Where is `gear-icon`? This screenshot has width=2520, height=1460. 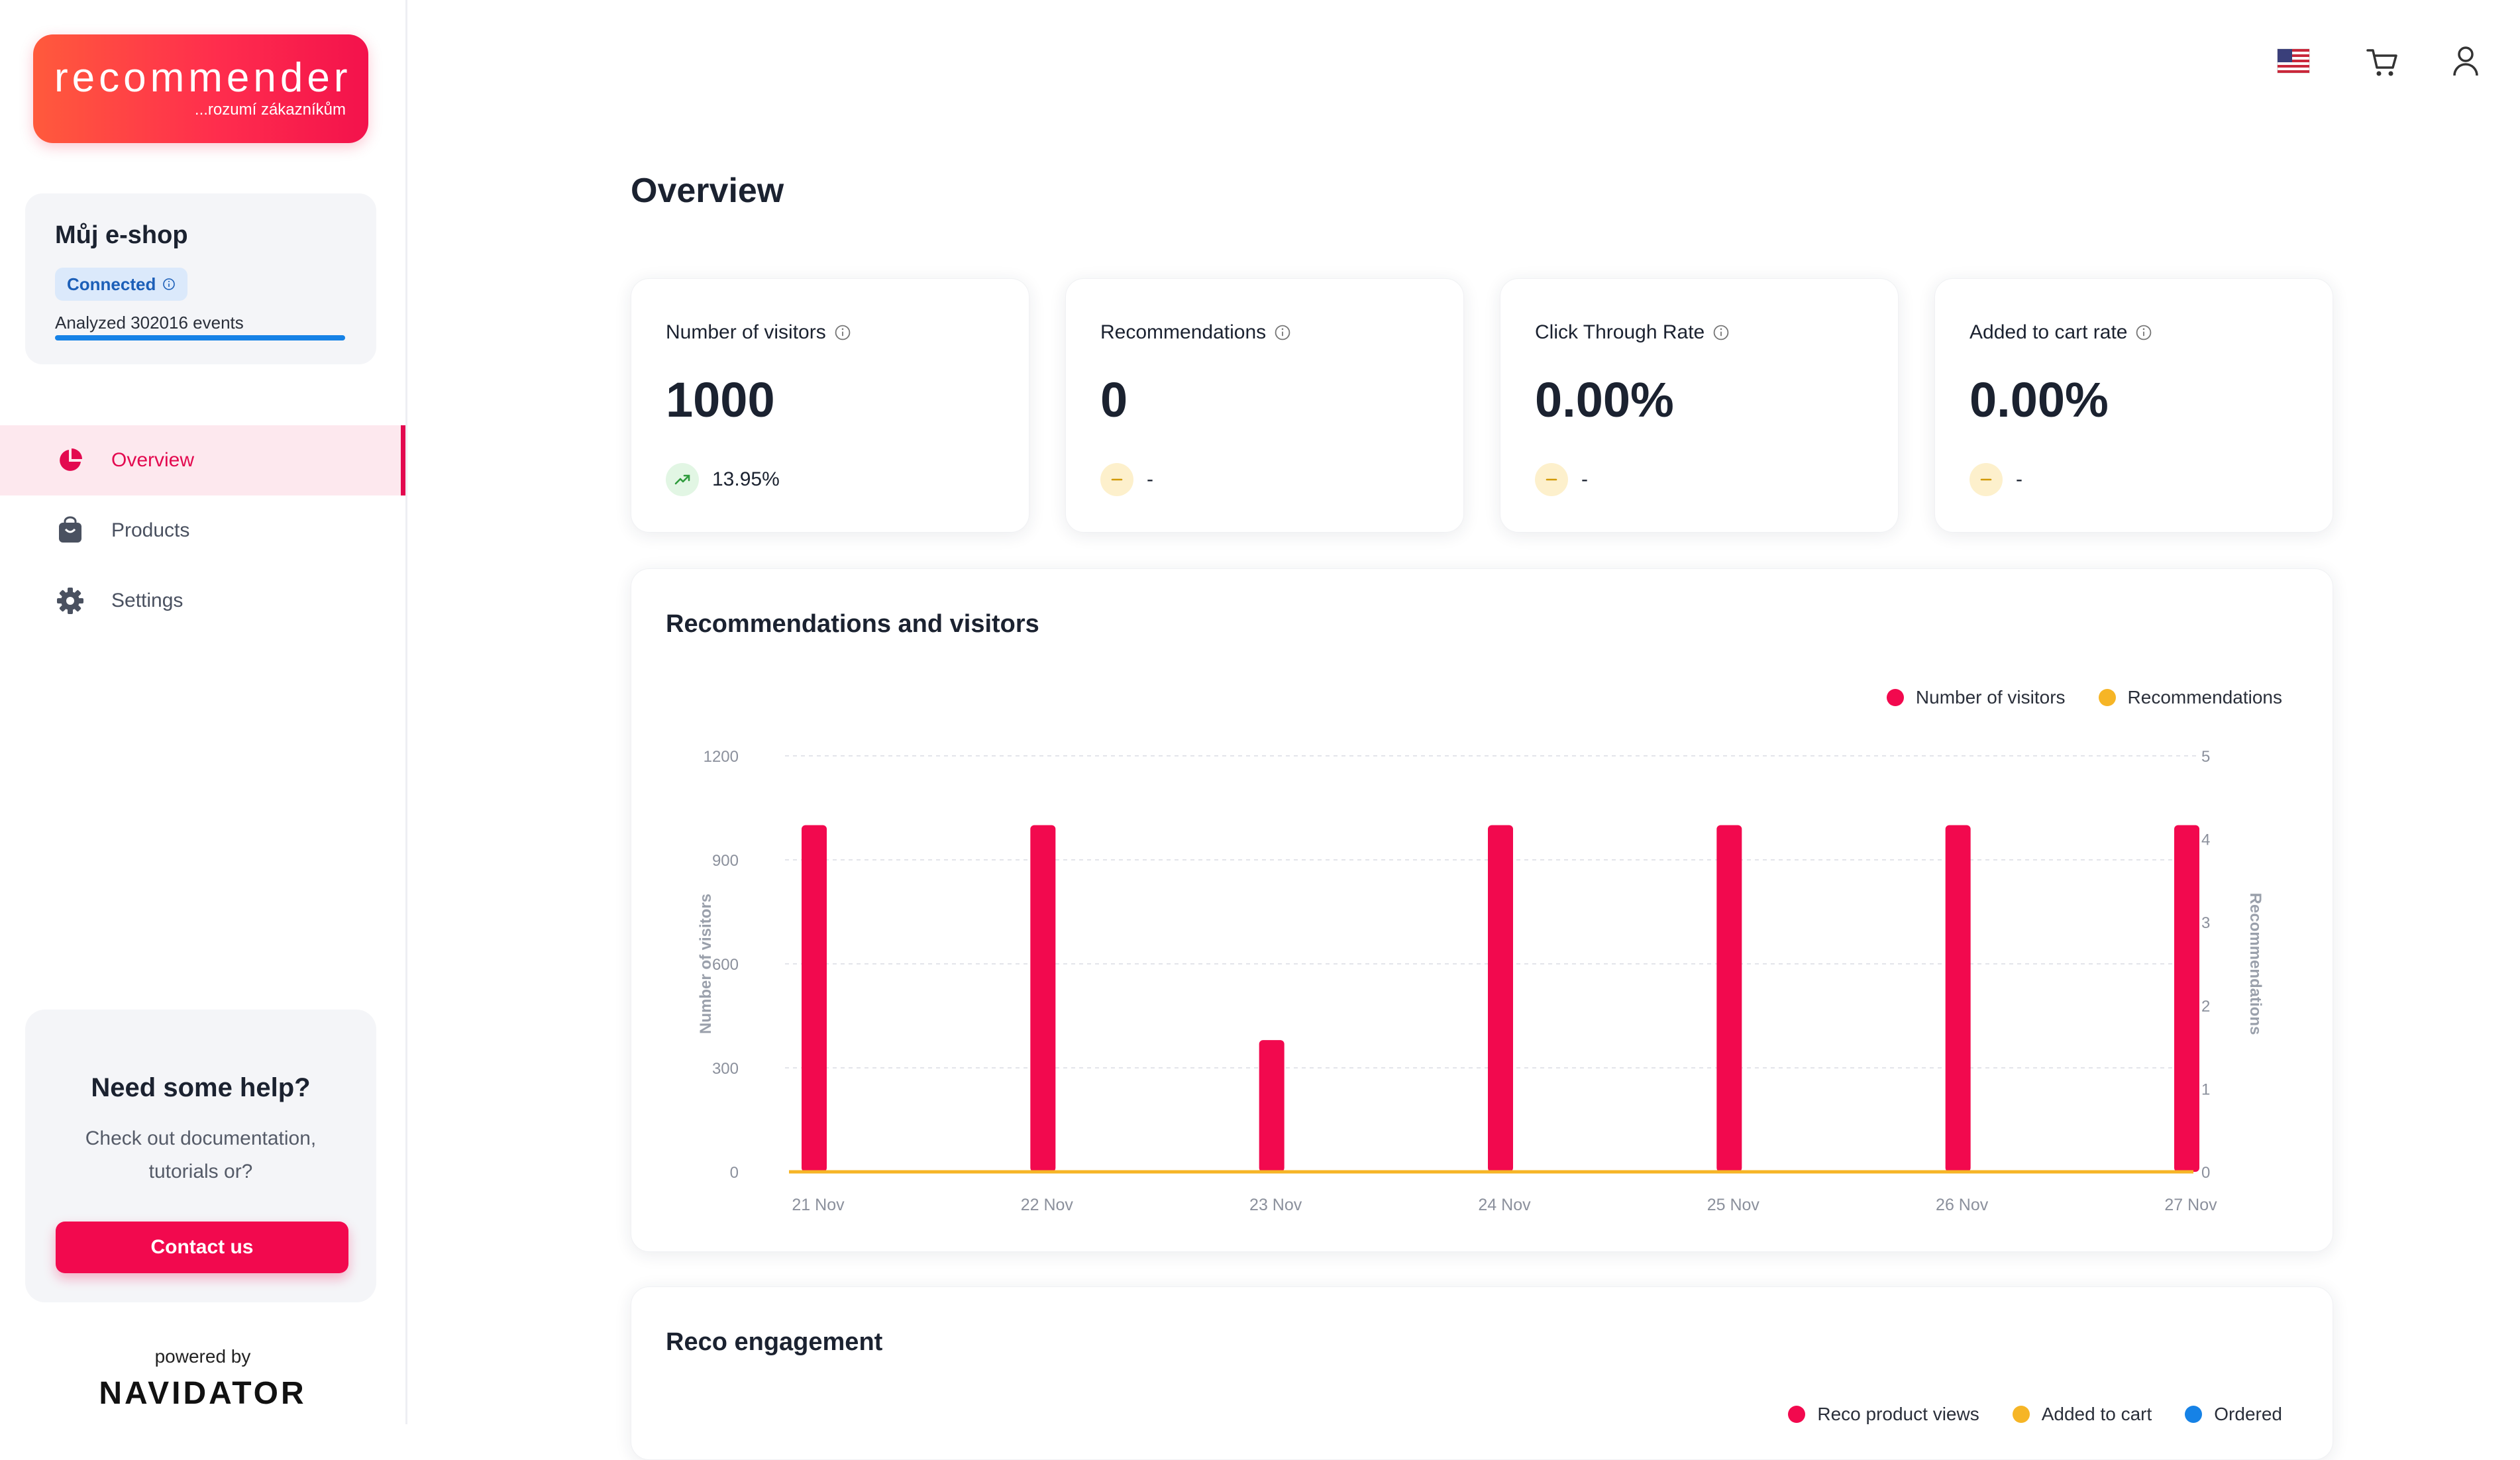 gear-icon is located at coordinates (70, 601).